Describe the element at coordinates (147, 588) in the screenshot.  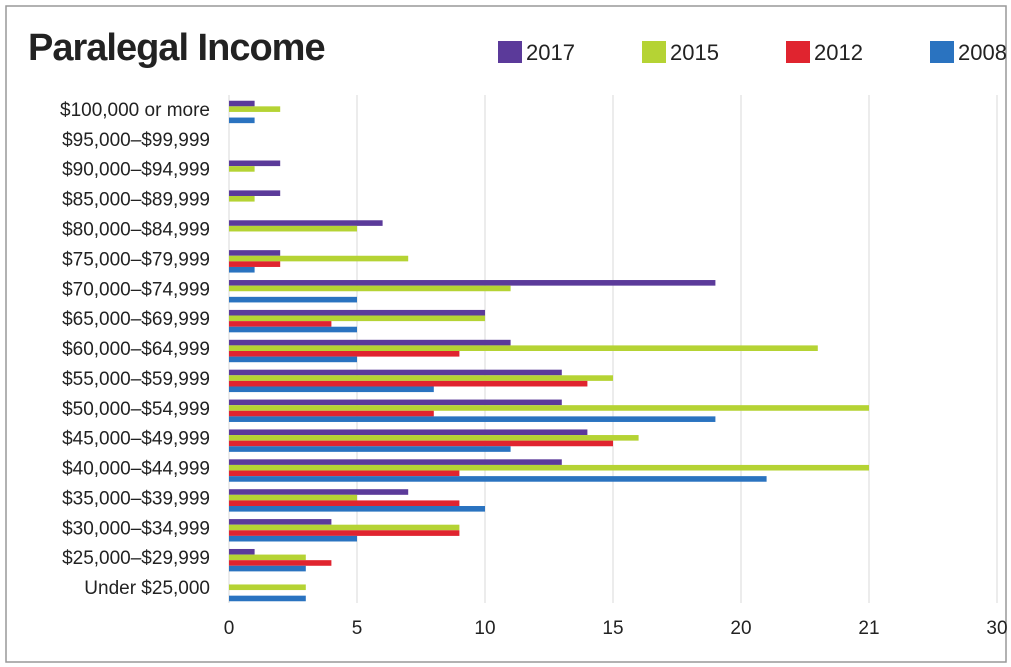
I see `y-tick-label: Under $25,000` at that location.